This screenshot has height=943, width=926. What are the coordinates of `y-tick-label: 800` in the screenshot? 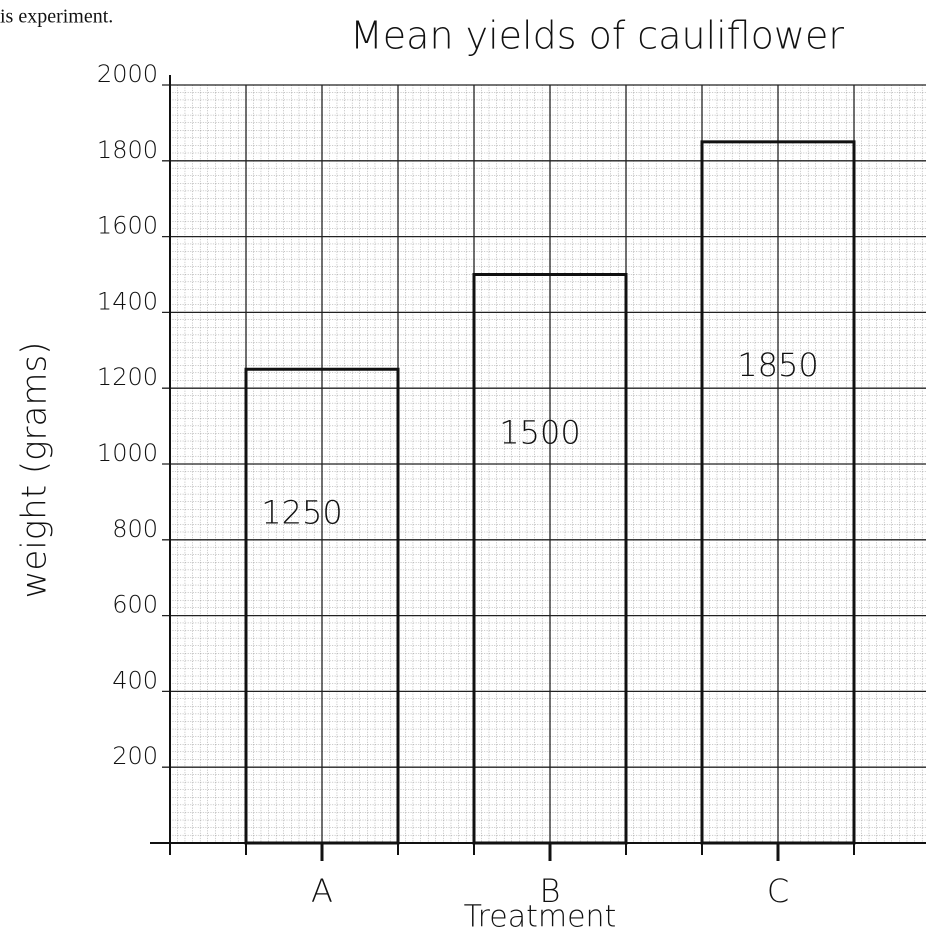 It's located at (135, 529).